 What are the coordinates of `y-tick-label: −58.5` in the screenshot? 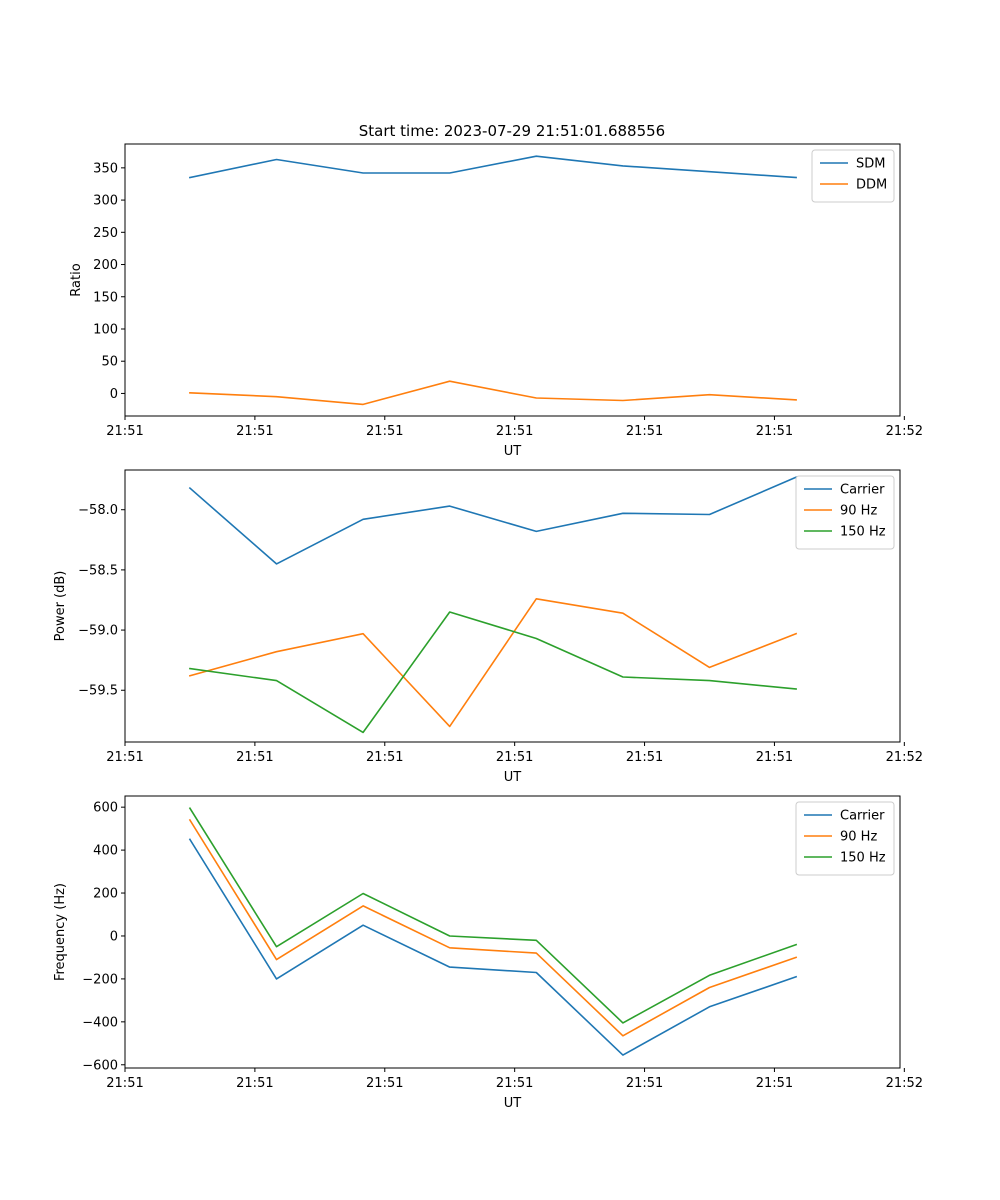 It's located at (98, 570).